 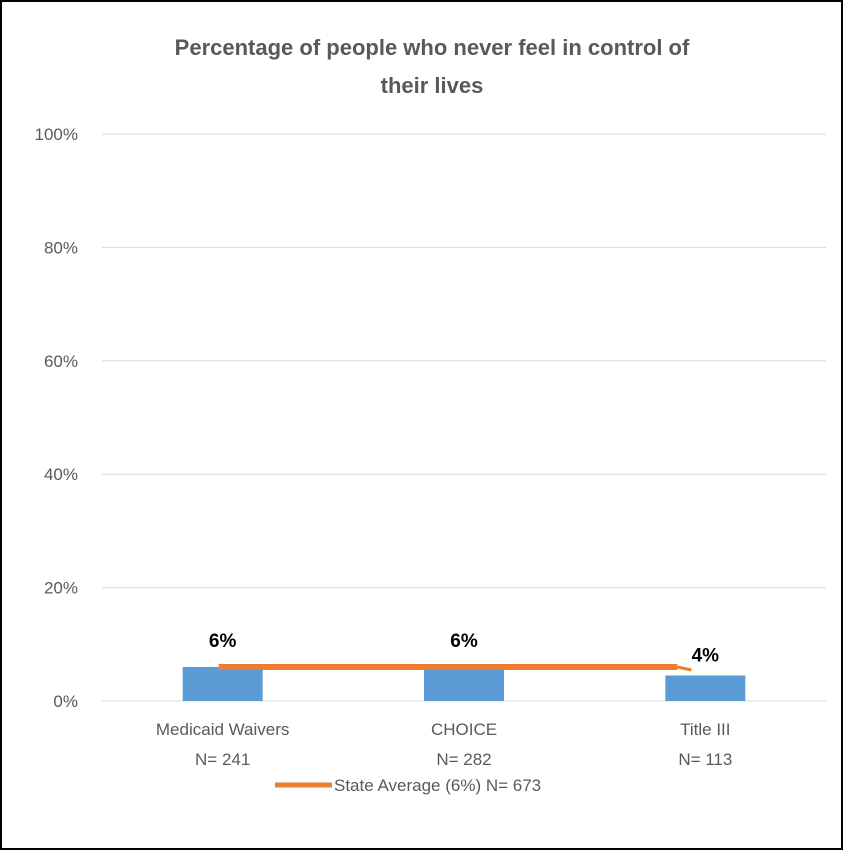 What do you see at coordinates (684, 668) in the screenshot?
I see `state-average-line-tail` at bounding box center [684, 668].